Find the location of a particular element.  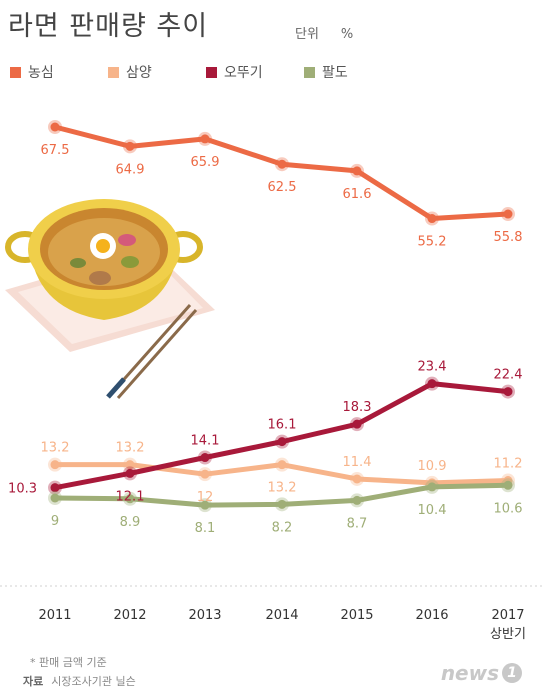

data-label-ottogi: 10.3 is located at coordinates (22, 489).